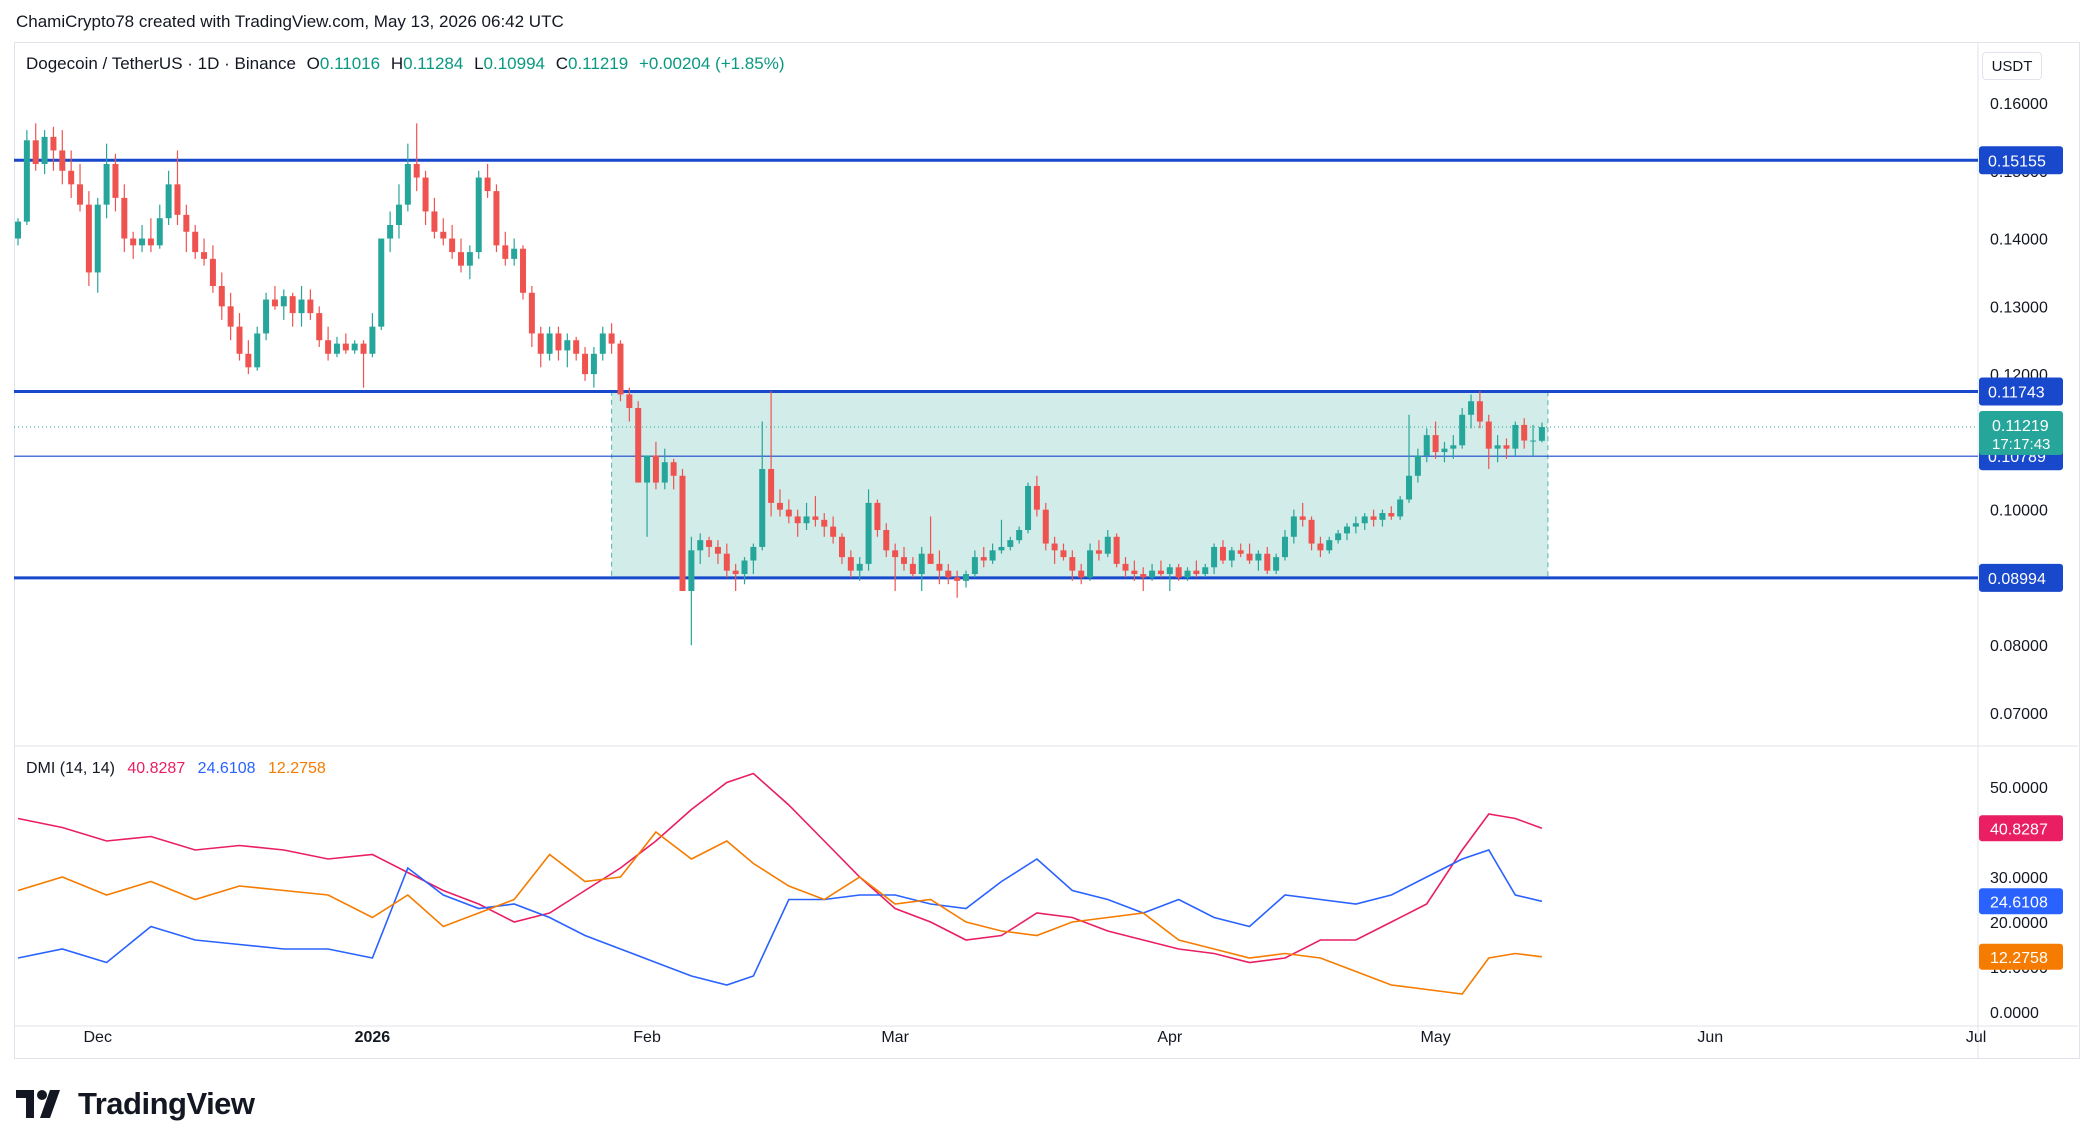  Describe the element at coordinates (397, 63) in the screenshot. I see `high-label: H` at that location.